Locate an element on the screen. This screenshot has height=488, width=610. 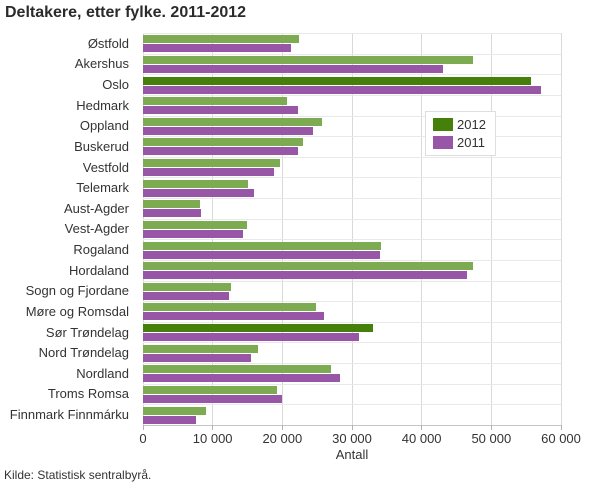
x-axis-title: Antall is located at coordinates (352, 454).